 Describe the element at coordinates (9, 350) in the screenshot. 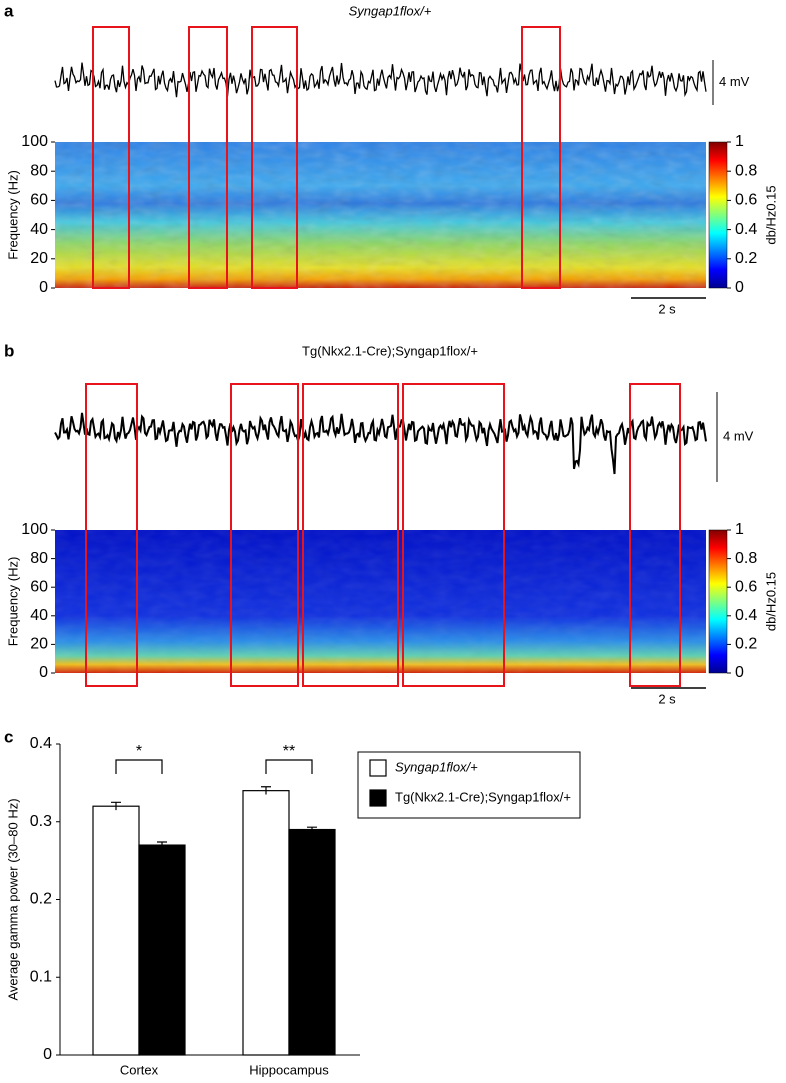

I see `panel-letter: b` at that location.